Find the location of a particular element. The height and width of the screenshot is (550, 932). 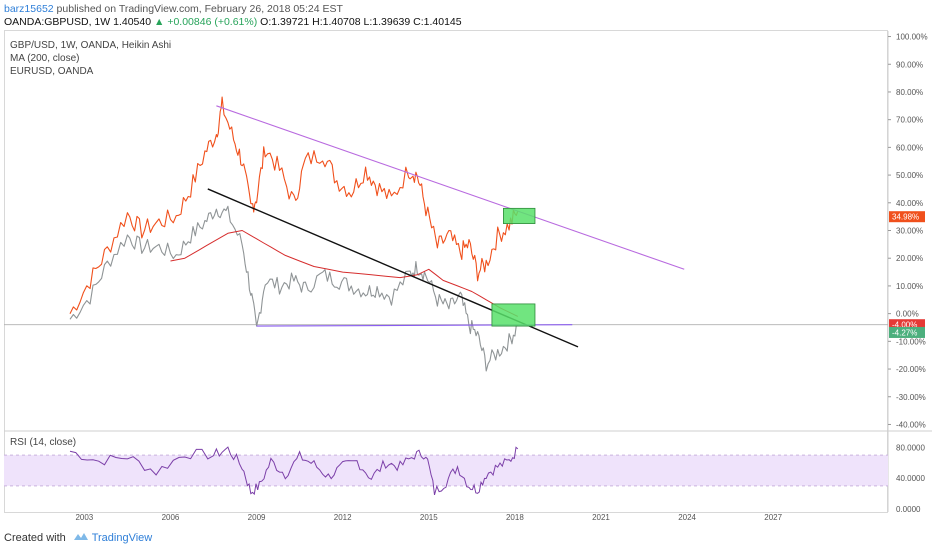

symbol-name: OANDA:GBPUSD, 1W is located at coordinates (57, 22).